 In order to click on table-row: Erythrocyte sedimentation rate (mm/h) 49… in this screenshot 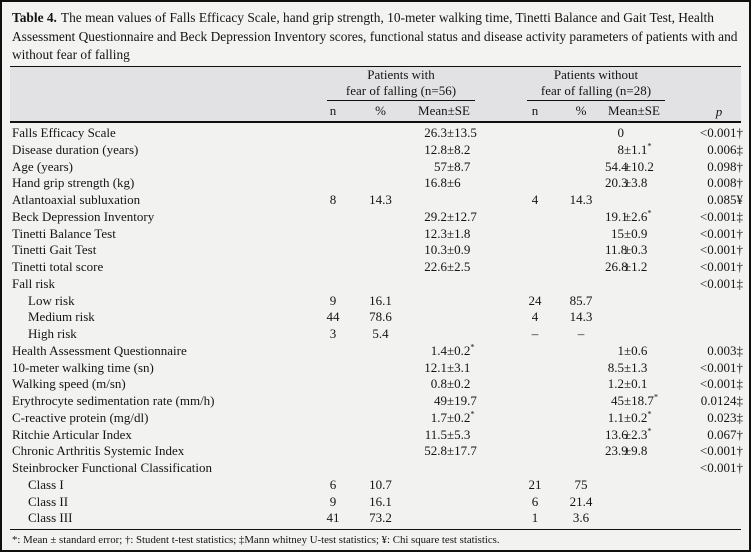, I will do `click(376, 400)`.